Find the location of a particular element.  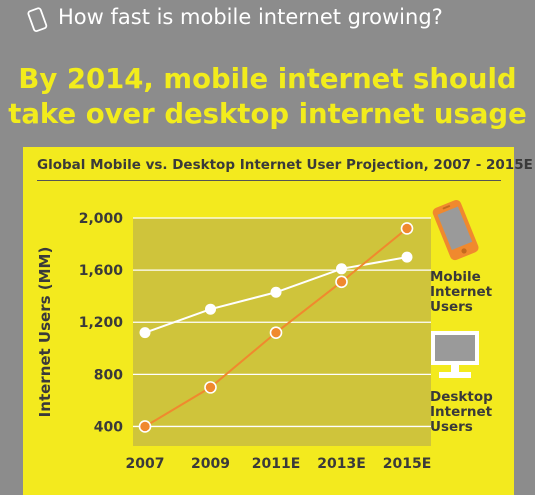

y-tick-label: 1,200 is located at coordinates (101, 323).